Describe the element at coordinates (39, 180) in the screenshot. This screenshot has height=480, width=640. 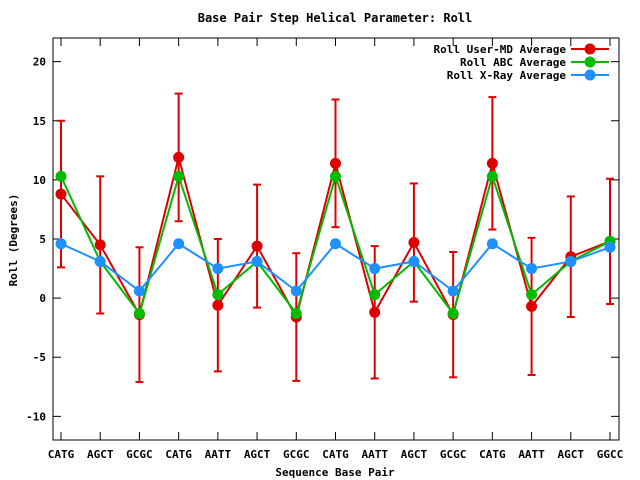
I see `y-tick-label-4: 10` at that location.